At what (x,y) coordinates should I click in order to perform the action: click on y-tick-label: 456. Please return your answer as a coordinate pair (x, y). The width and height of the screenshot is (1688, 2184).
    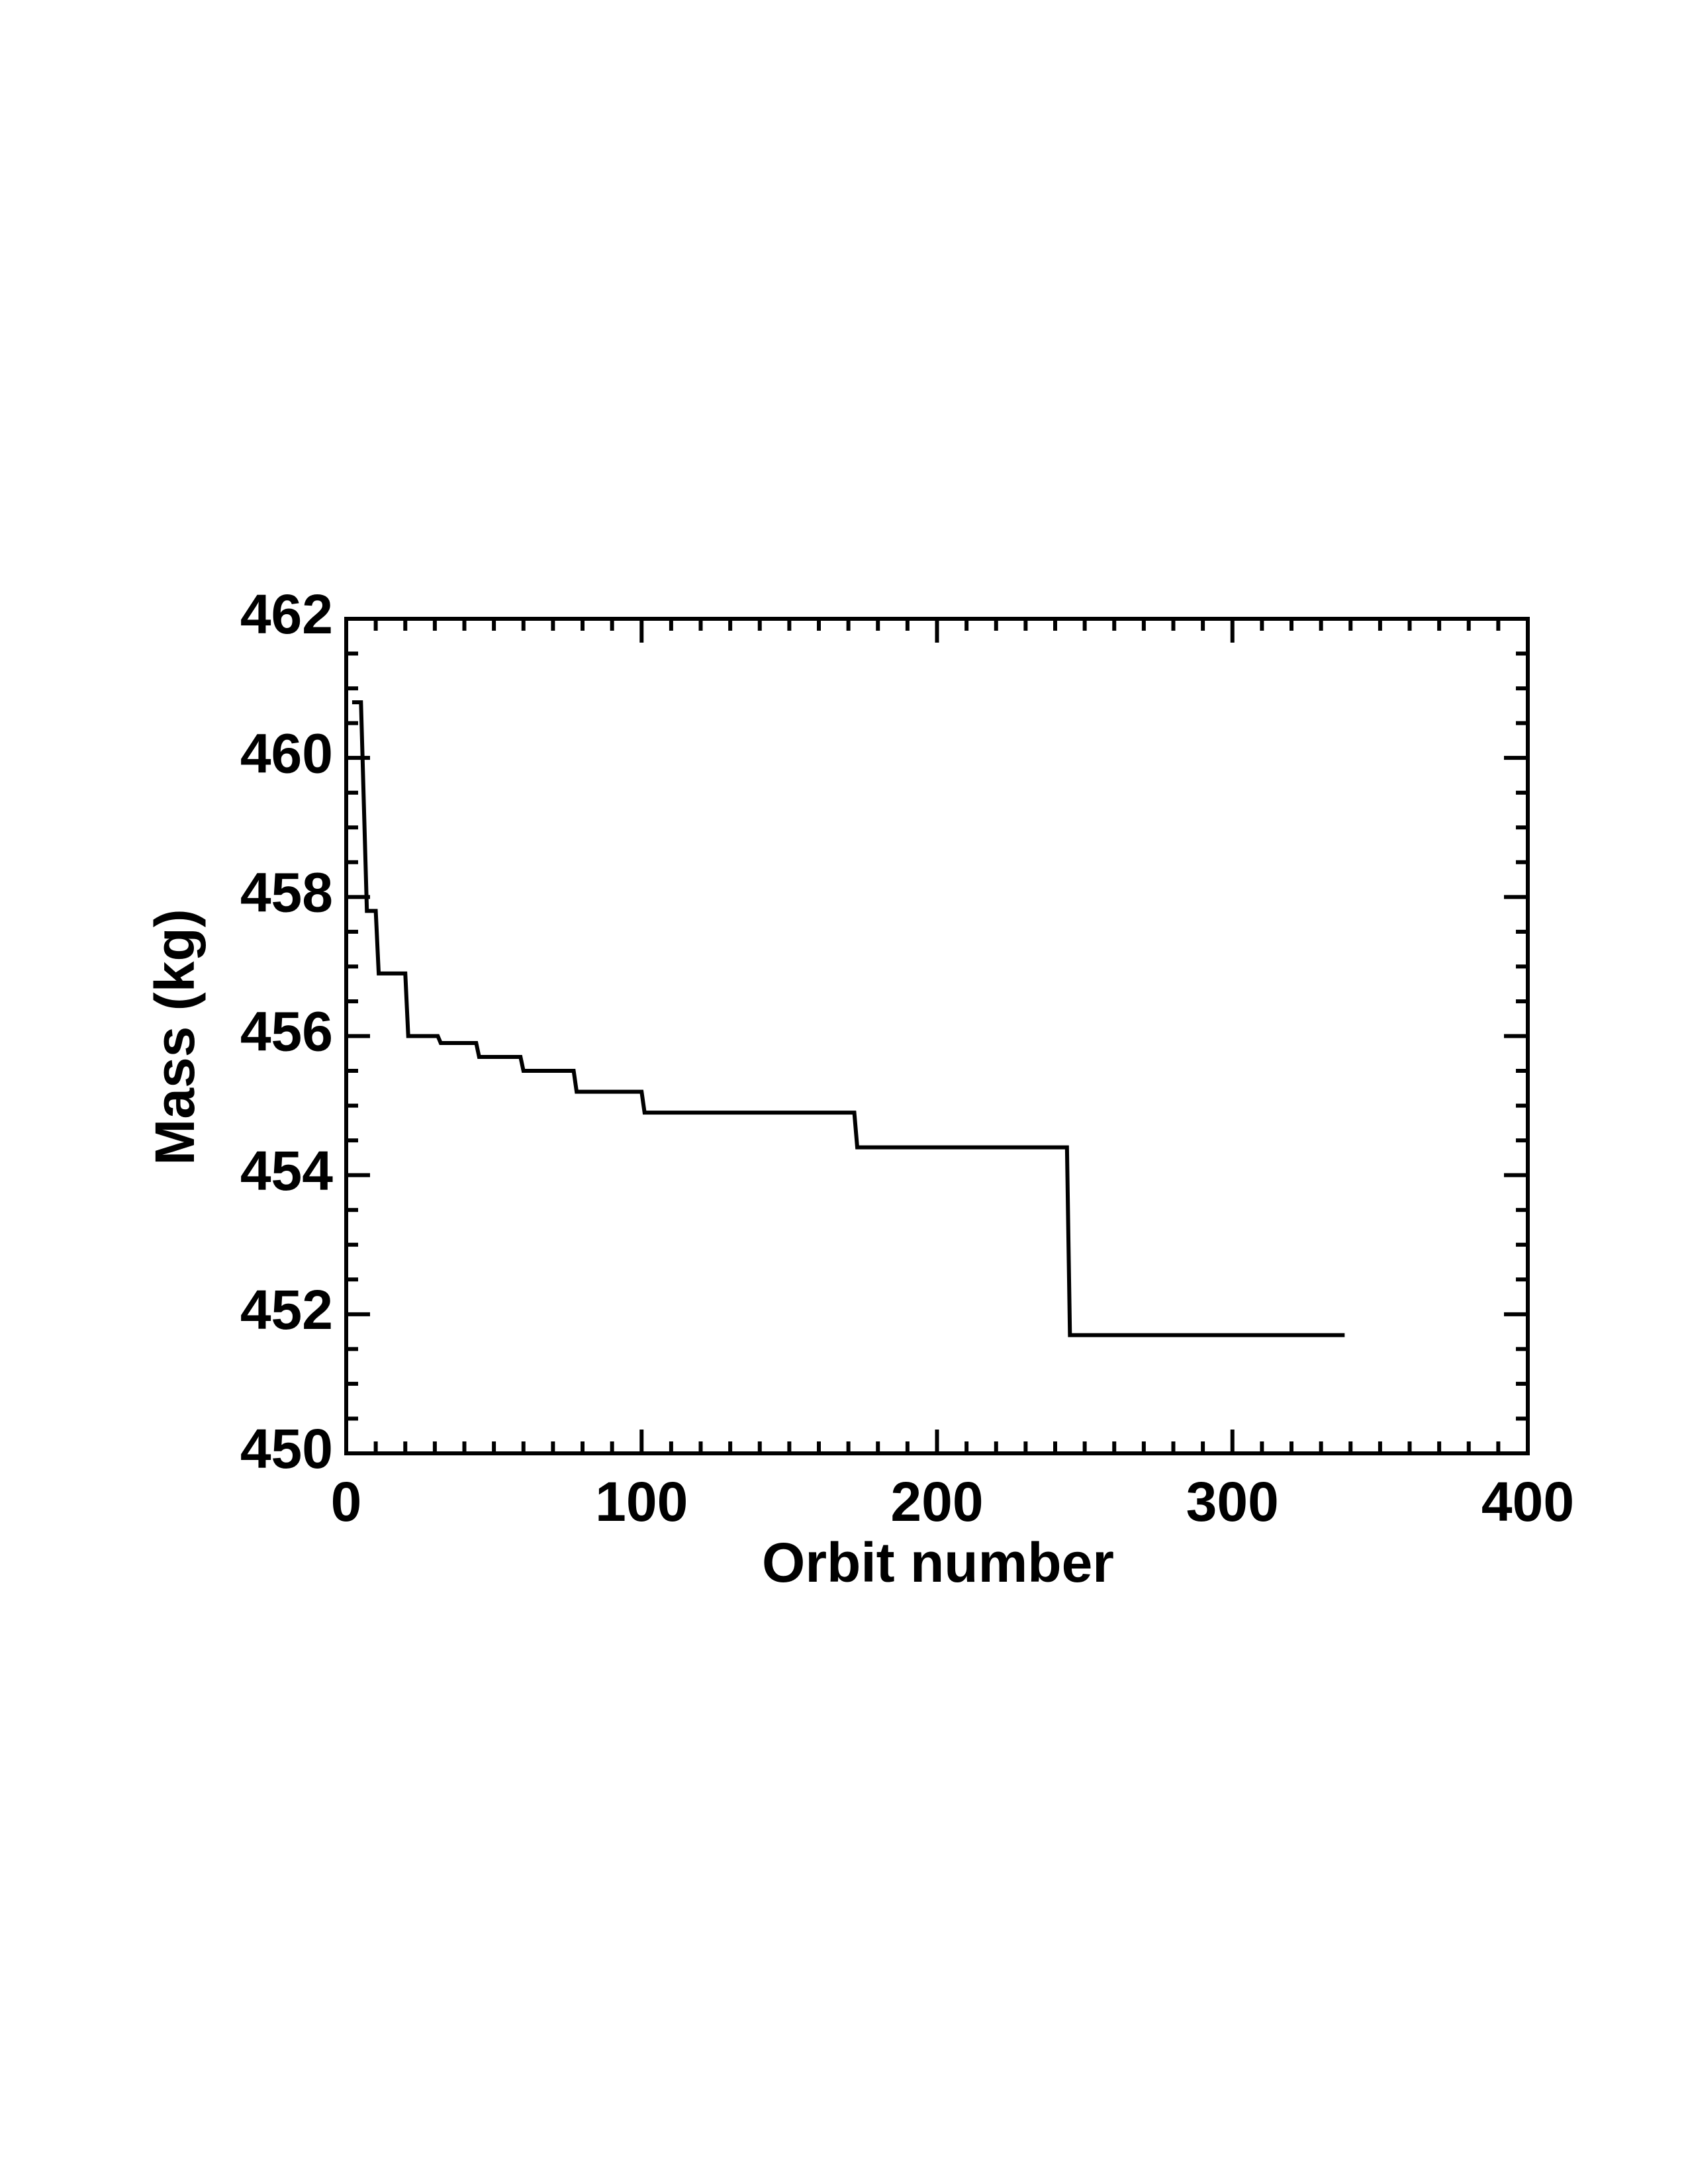
    Looking at the image, I should click on (286, 1032).